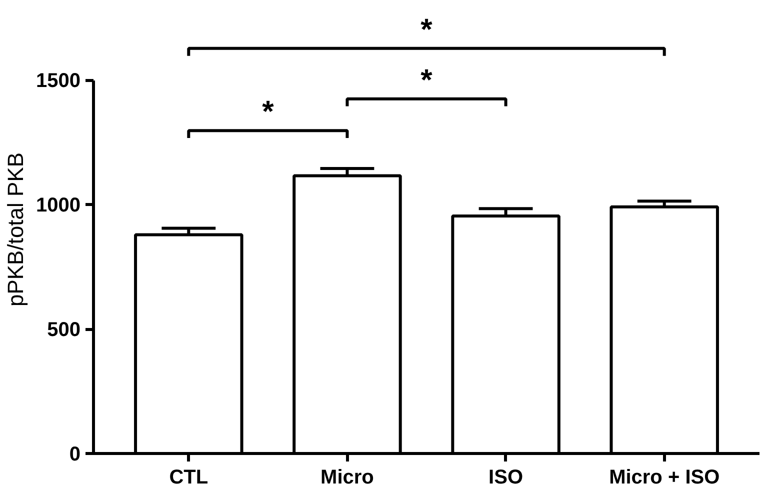 The height and width of the screenshot is (491, 769). What do you see at coordinates (74, 455) in the screenshot?
I see `y-tick-label: 0` at bounding box center [74, 455].